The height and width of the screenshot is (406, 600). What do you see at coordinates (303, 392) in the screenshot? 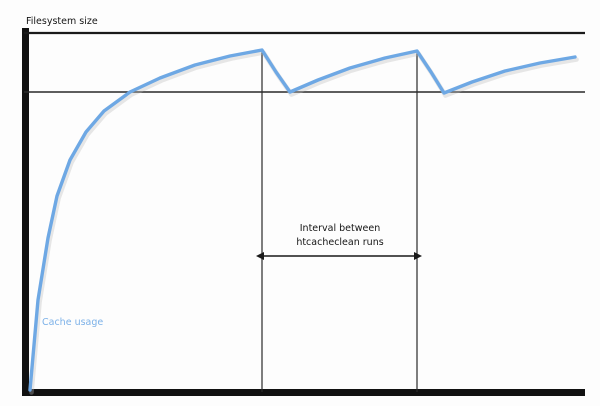
I see `x-axis` at bounding box center [303, 392].